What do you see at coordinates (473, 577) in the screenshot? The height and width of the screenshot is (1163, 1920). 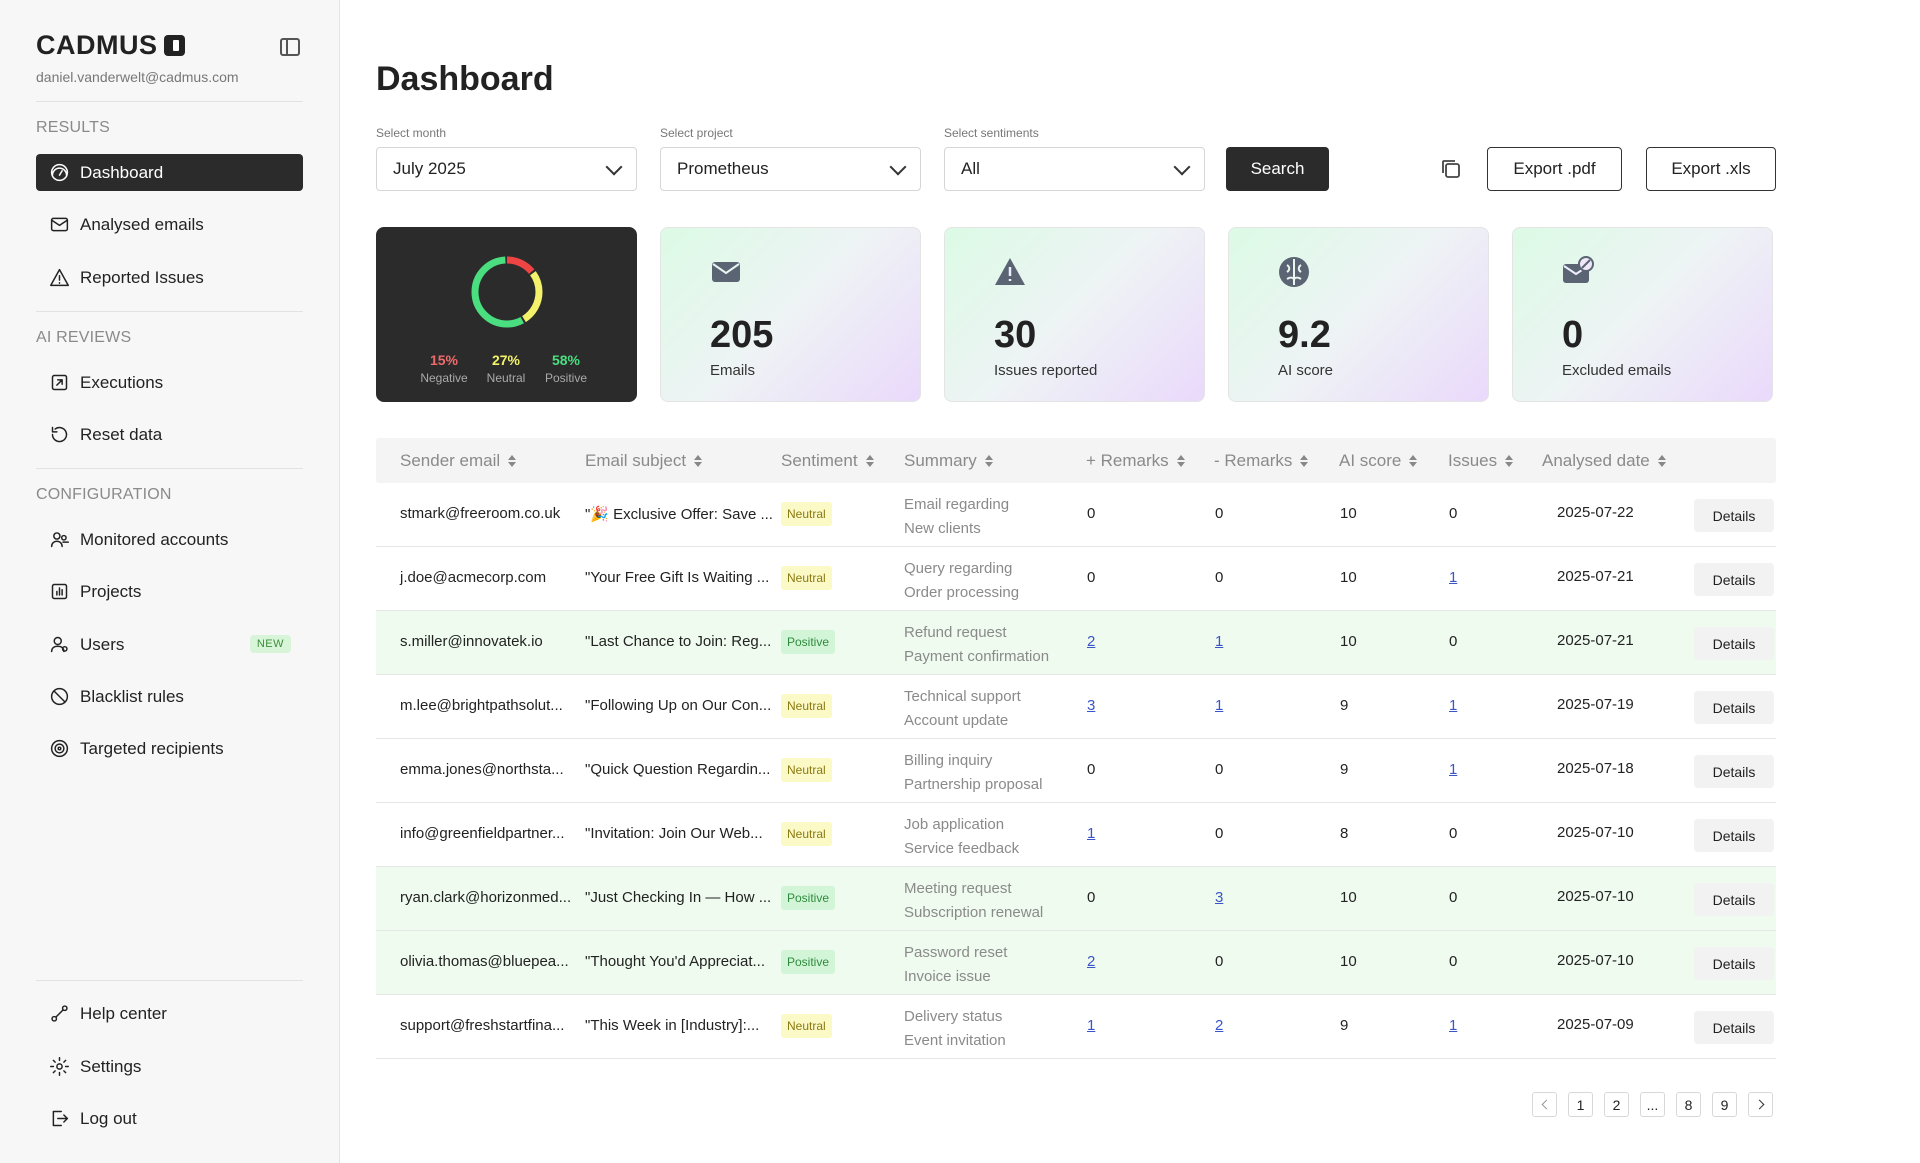 I see `sender-email: j.doe@acmecorp.com` at bounding box center [473, 577].